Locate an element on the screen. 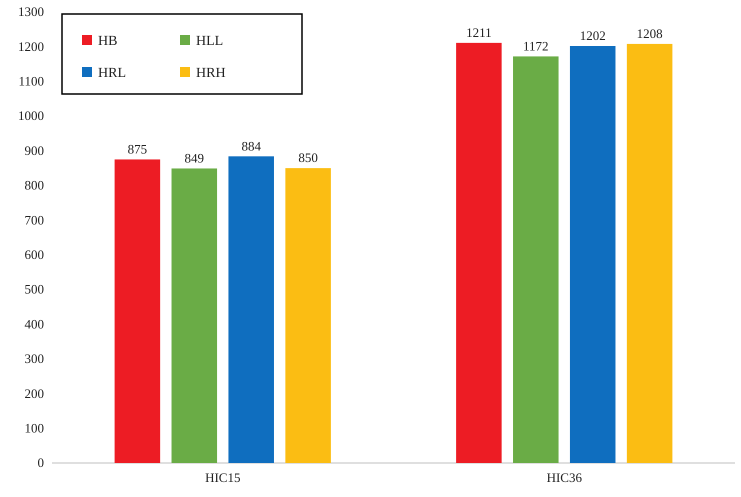 Image resolution: width=741 pixels, height=497 pixels. y-tick-label: 1200 is located at coordinates (31, 46).